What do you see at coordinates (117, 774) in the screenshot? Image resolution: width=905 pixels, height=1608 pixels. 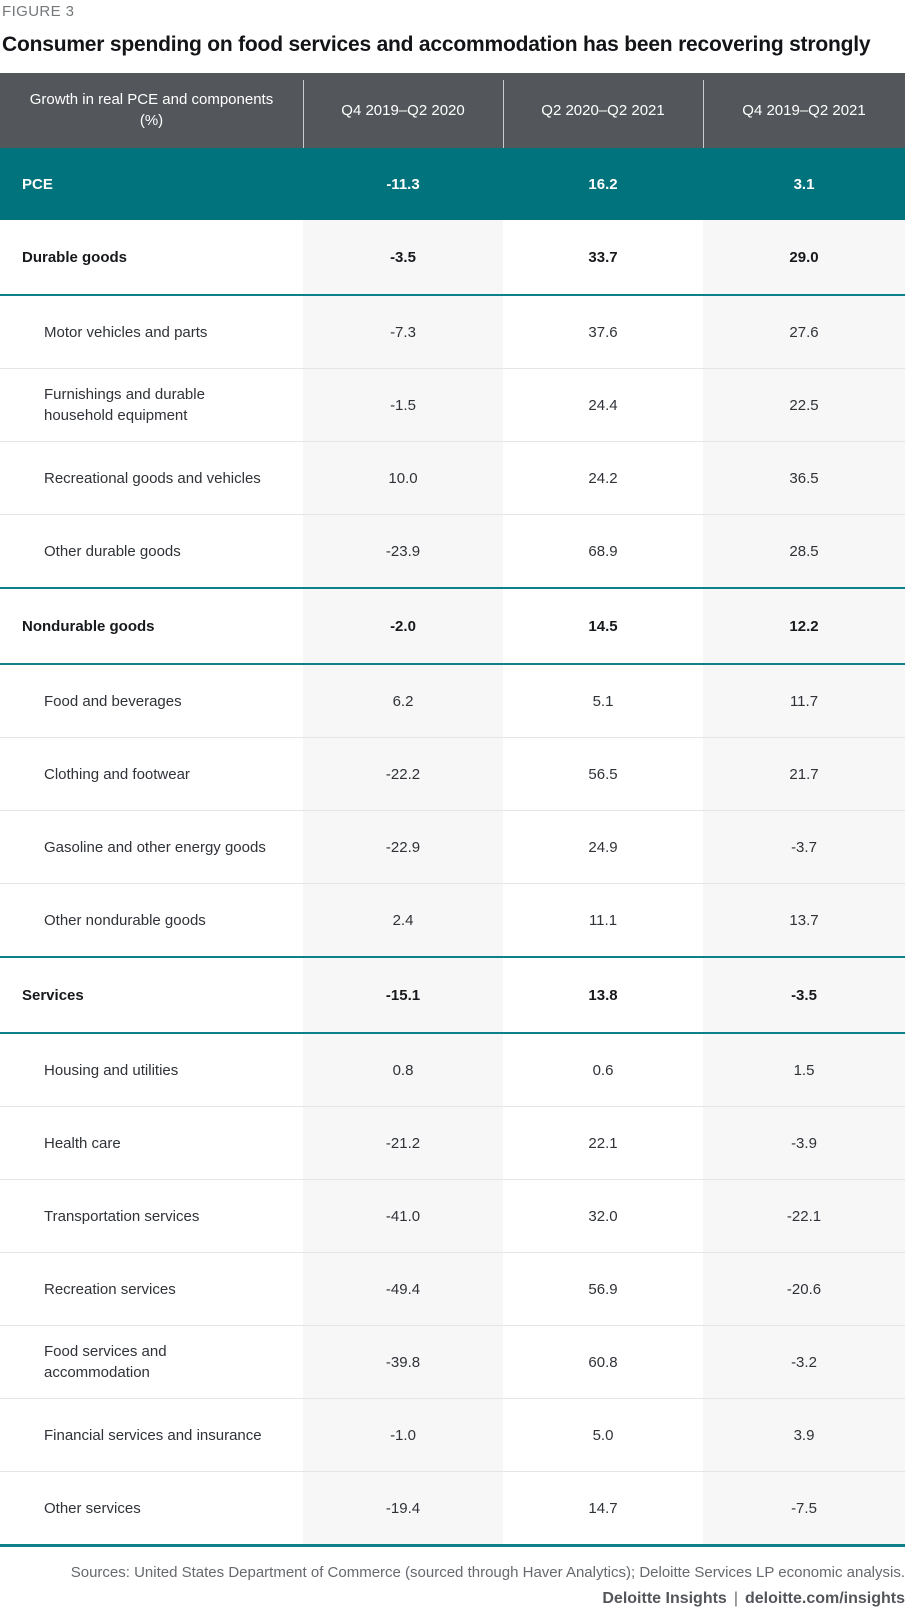 I see `row-label: Clothing and footwear` at bounding box center [117, 774].